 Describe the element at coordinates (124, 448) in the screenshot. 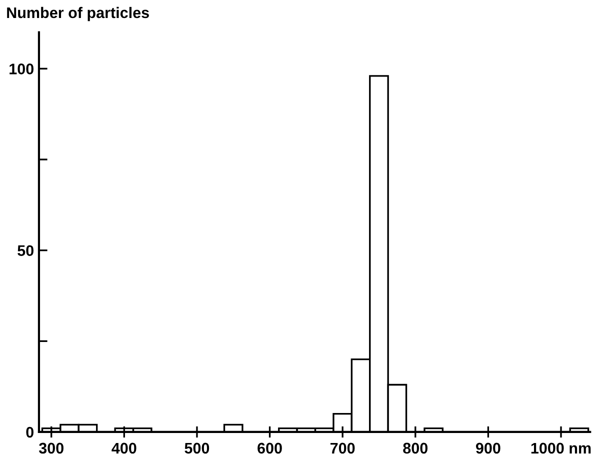

I see `x-tick-label: 400` at that location.